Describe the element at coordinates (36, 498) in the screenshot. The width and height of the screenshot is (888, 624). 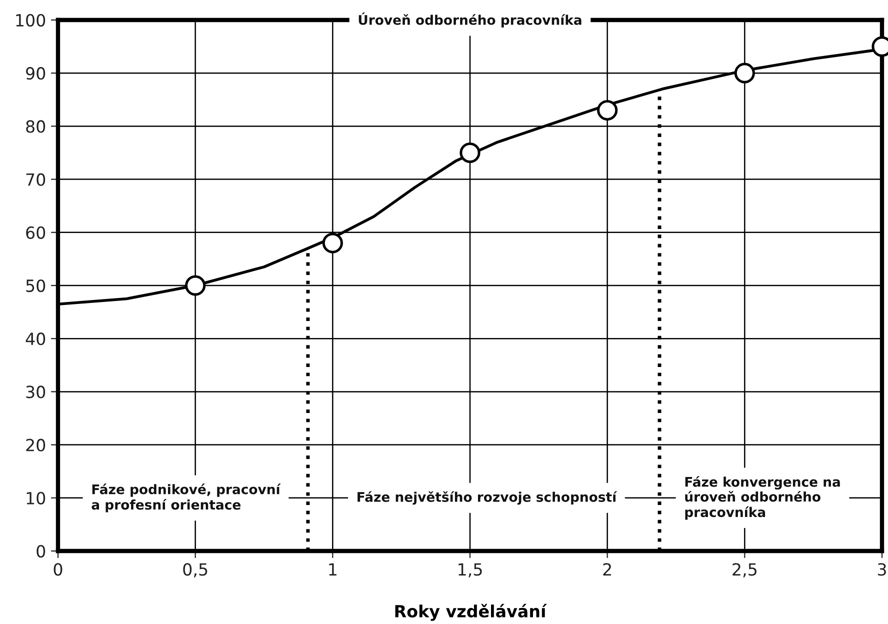
I see `y-tick-label: 10` at that location.